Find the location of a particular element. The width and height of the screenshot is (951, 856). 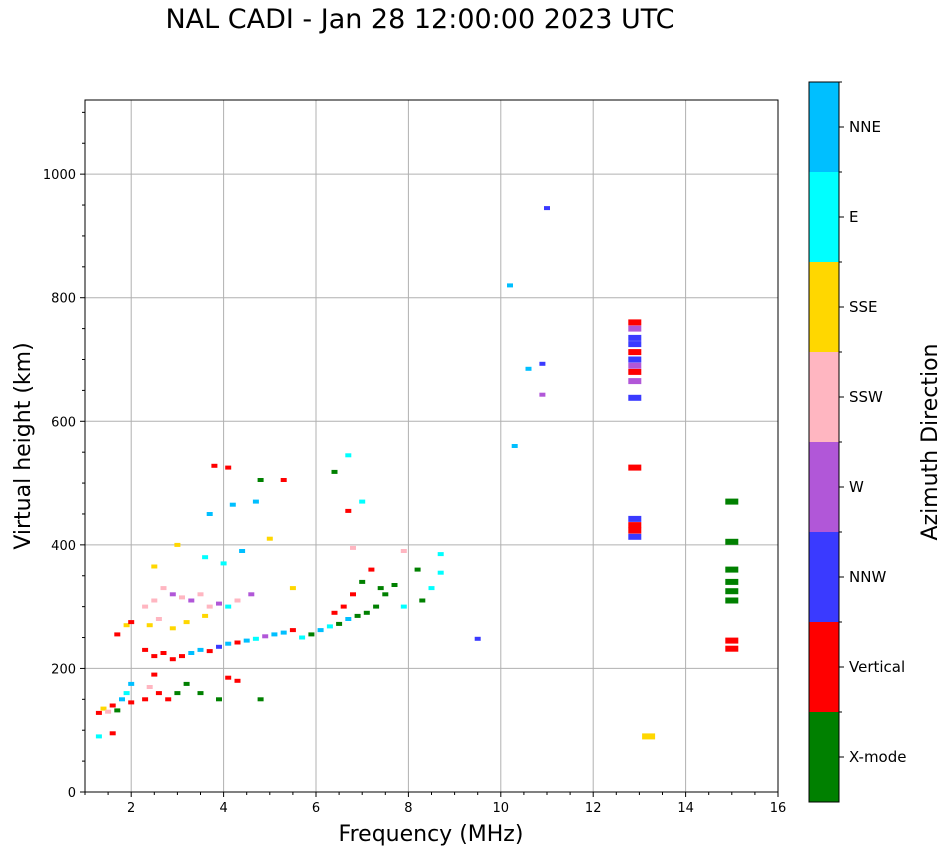

colorbar-title: Azimuth Direction is located at coordinates (930, 441).